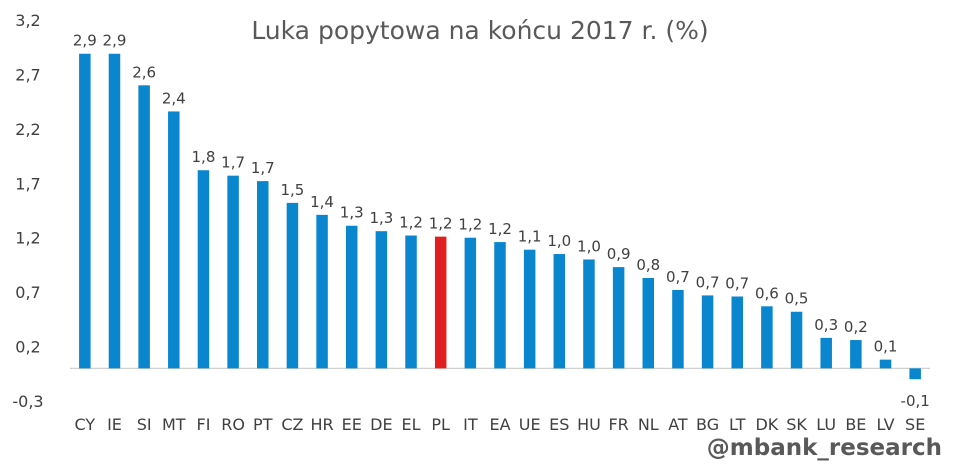 Image resolution: width=960 pixels, height=467 pixels. I want to click on x-tick-label-ue: UE, so click(530, 424).